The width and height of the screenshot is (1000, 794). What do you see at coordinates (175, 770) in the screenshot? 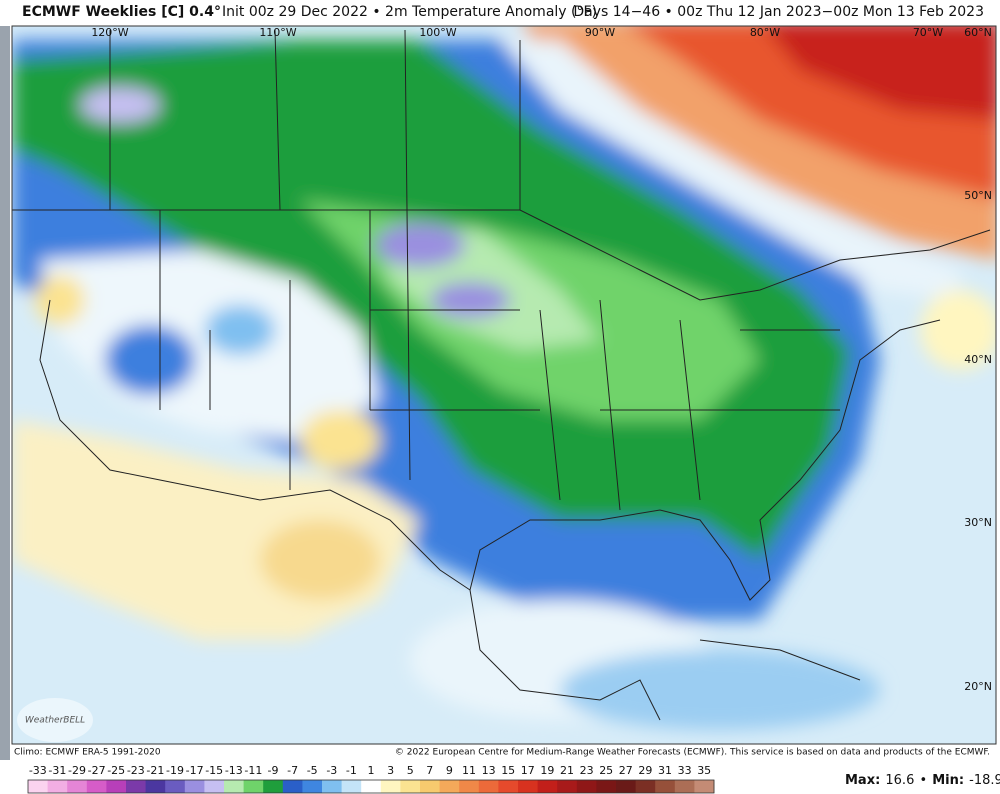
I see `colorbar-label: -19` at bounding box center [175, 770].